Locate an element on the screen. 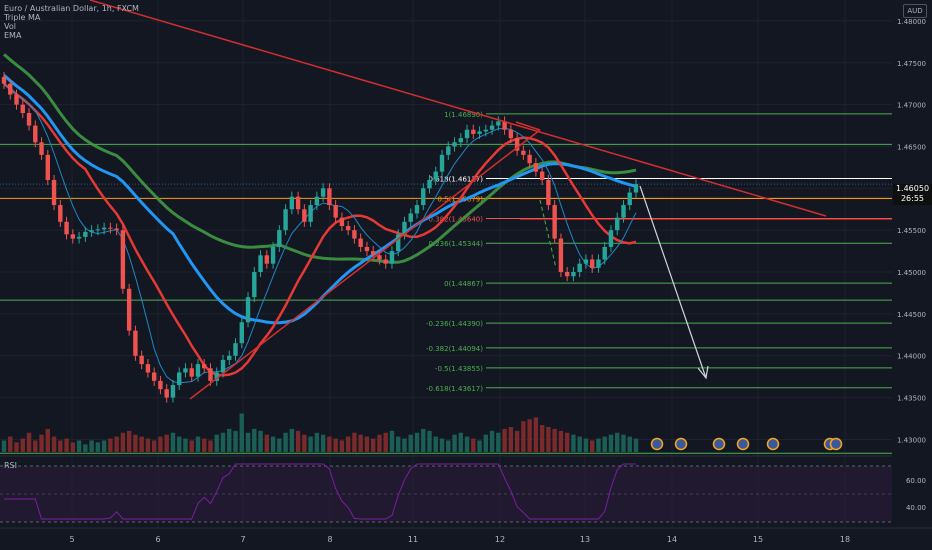  indicator-vol: Vol is located at coordinates (10, 26).